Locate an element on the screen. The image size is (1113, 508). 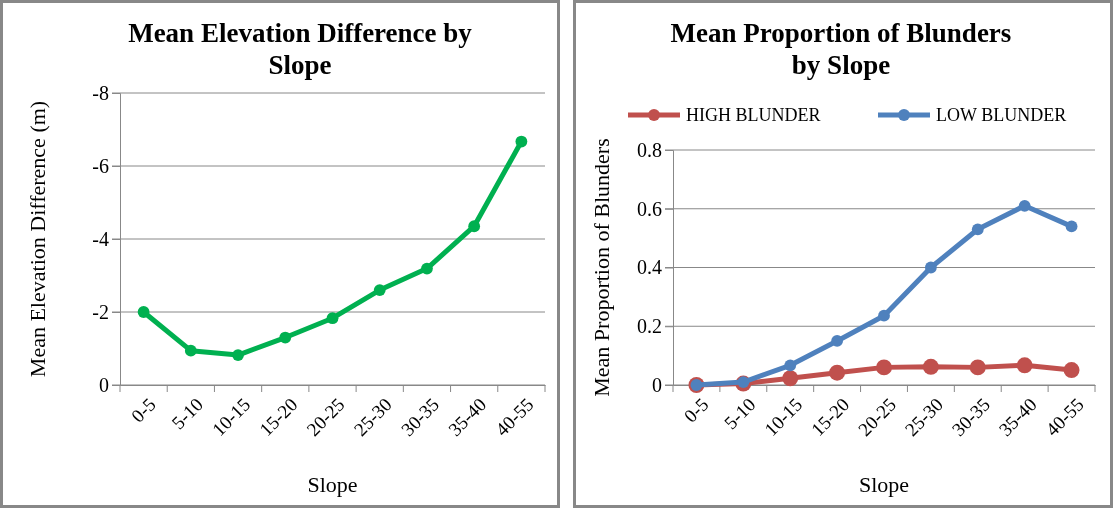
legend-label: HIGH BLUNDER is located at coordinates (753, 115).